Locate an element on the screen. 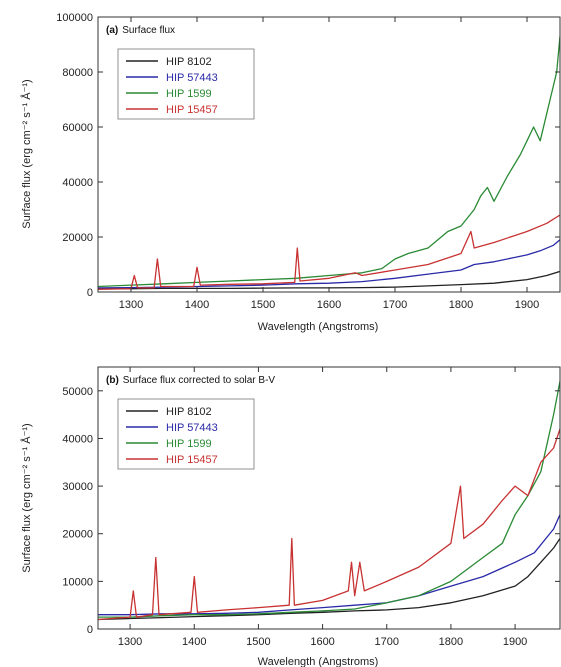 This screenshot has width=561, height=667. panel-title-text: Surface flux corrected to solar B-V is located at coordinates (199, 380).